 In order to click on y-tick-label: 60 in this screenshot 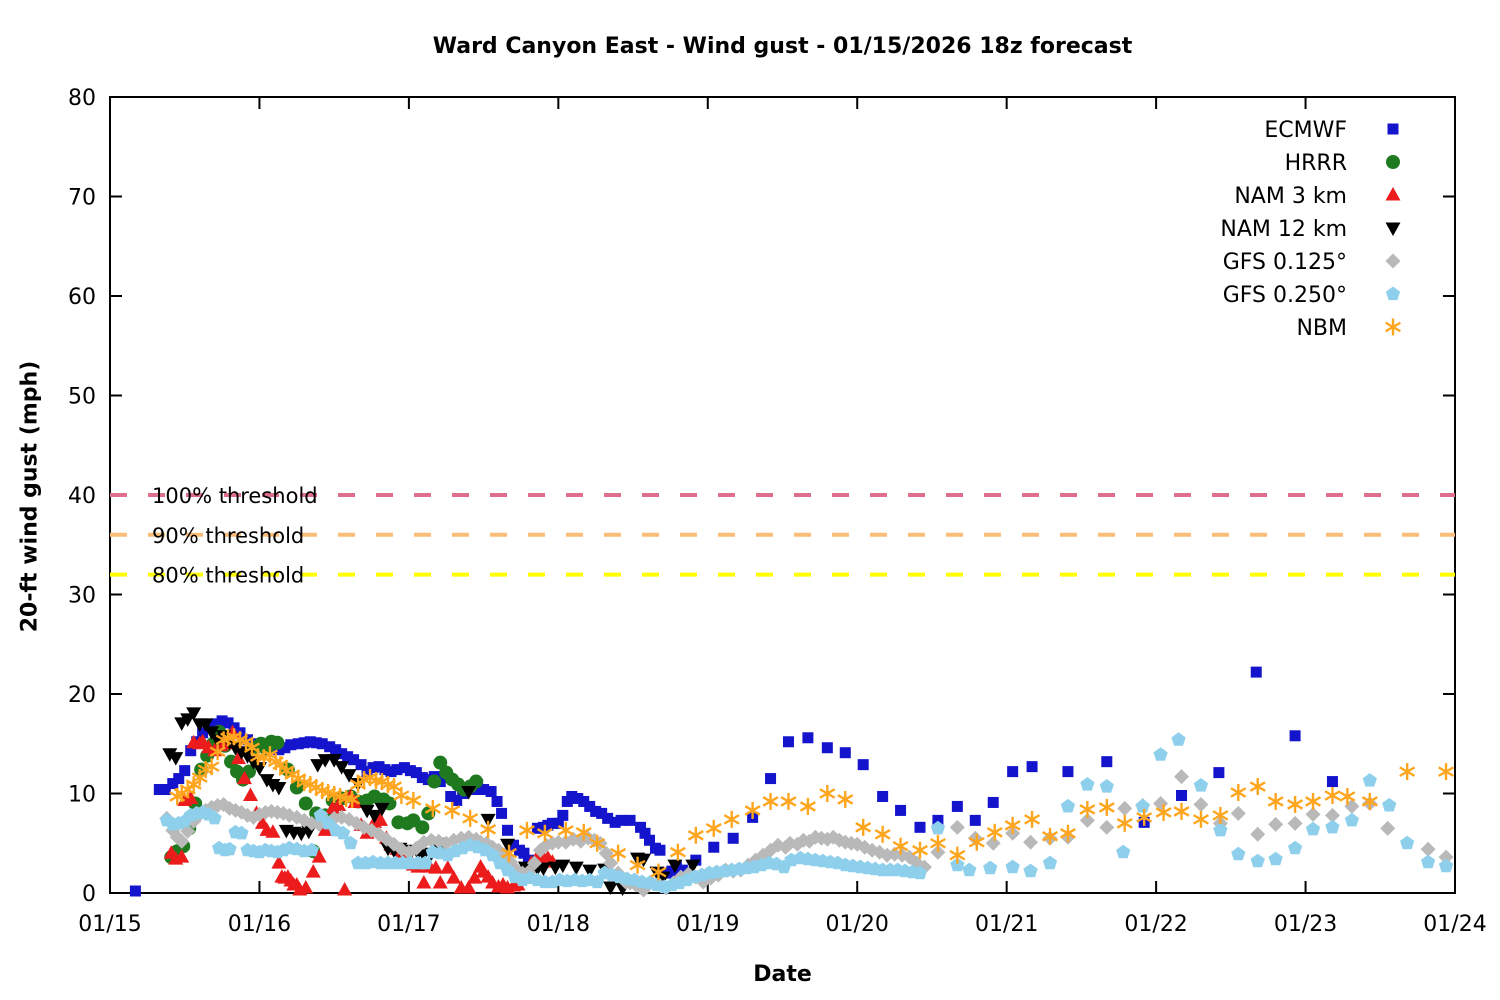, I will do `click(82, 297)`.